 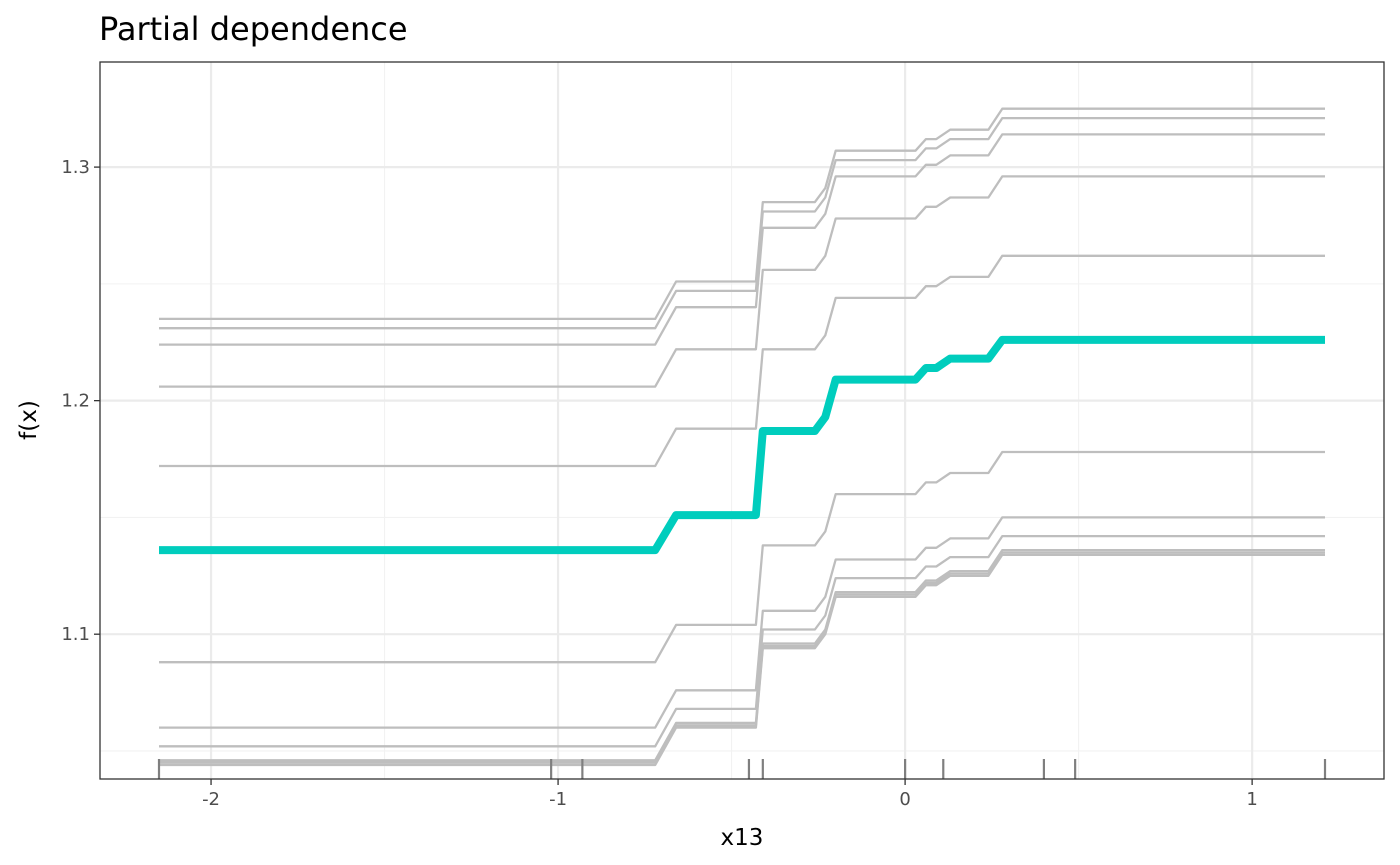 I want to click on rug-marks, so click(x=742, y=769).